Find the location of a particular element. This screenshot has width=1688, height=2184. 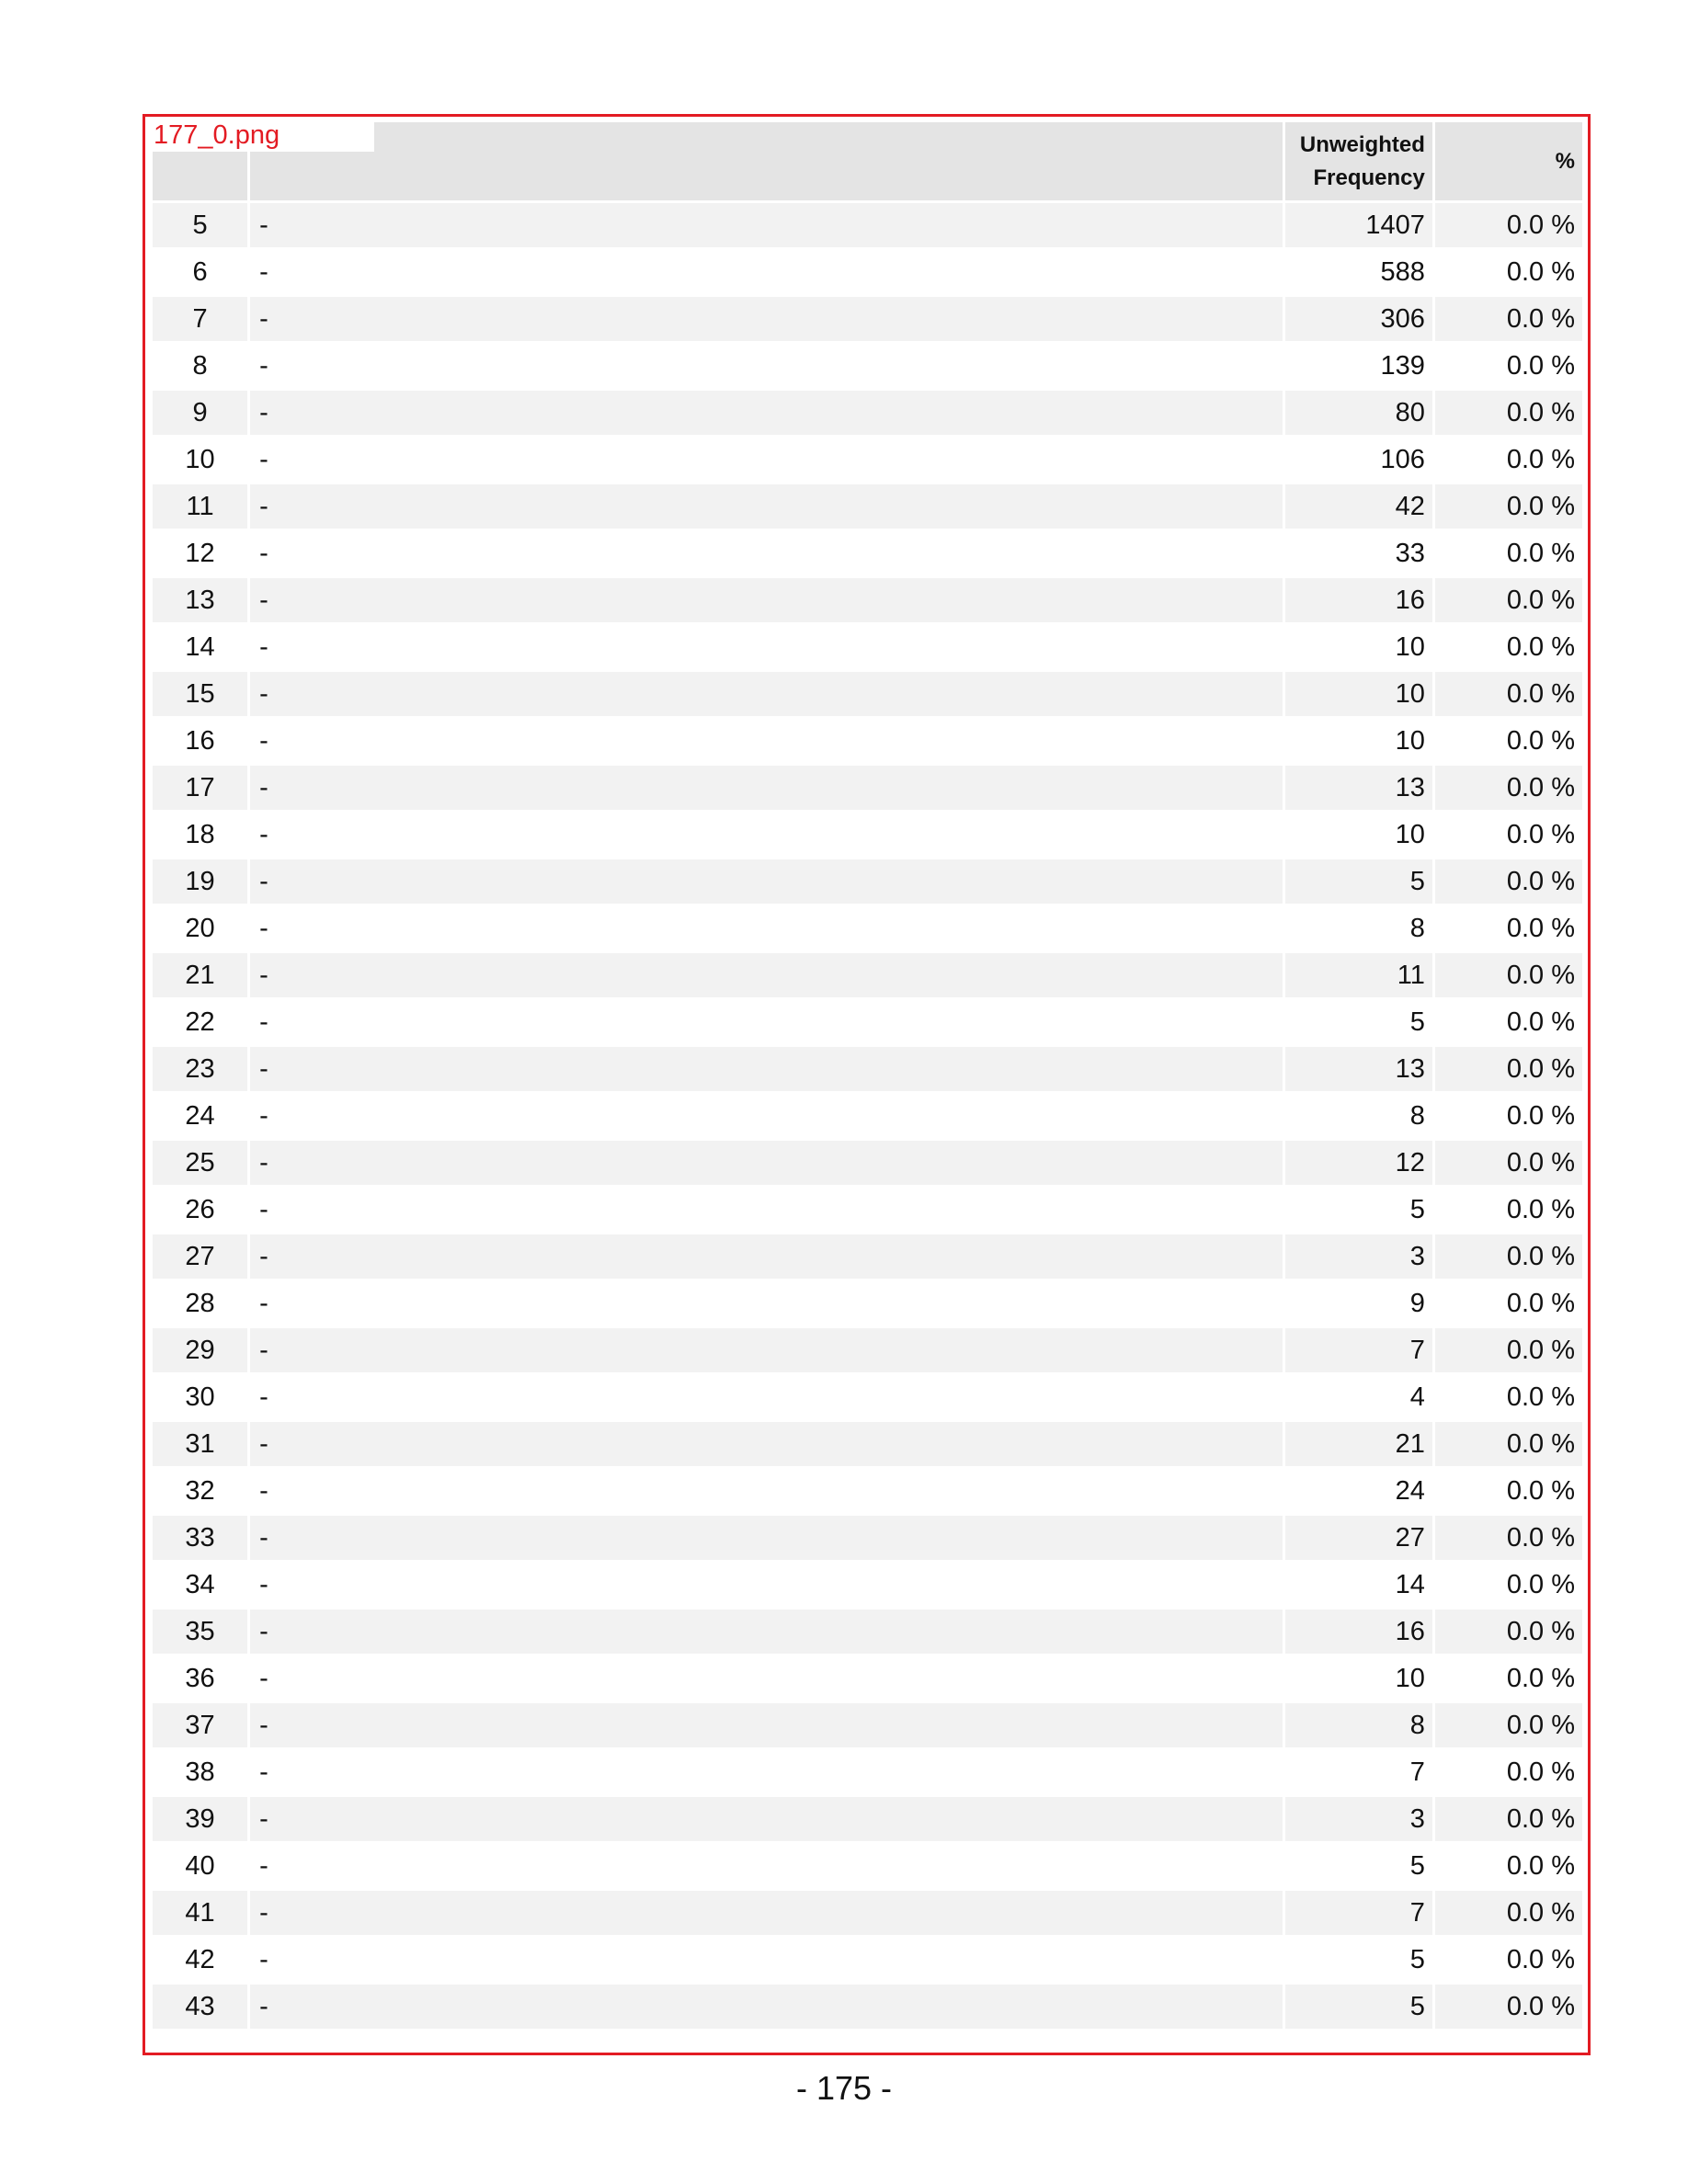

table-row: 38-7 0.0 % is located at coordinates (868, 1772).